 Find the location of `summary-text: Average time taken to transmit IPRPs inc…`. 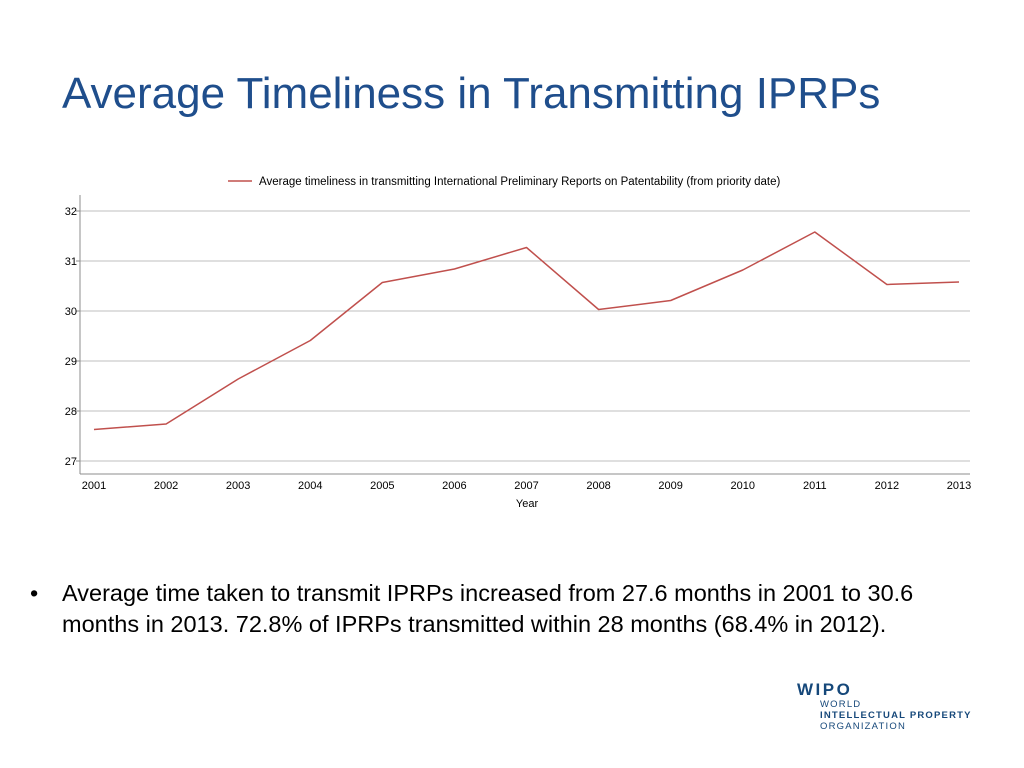

summary-text: Average time taken to transmit IPRPs inc… is located at coordinates (488, 608).